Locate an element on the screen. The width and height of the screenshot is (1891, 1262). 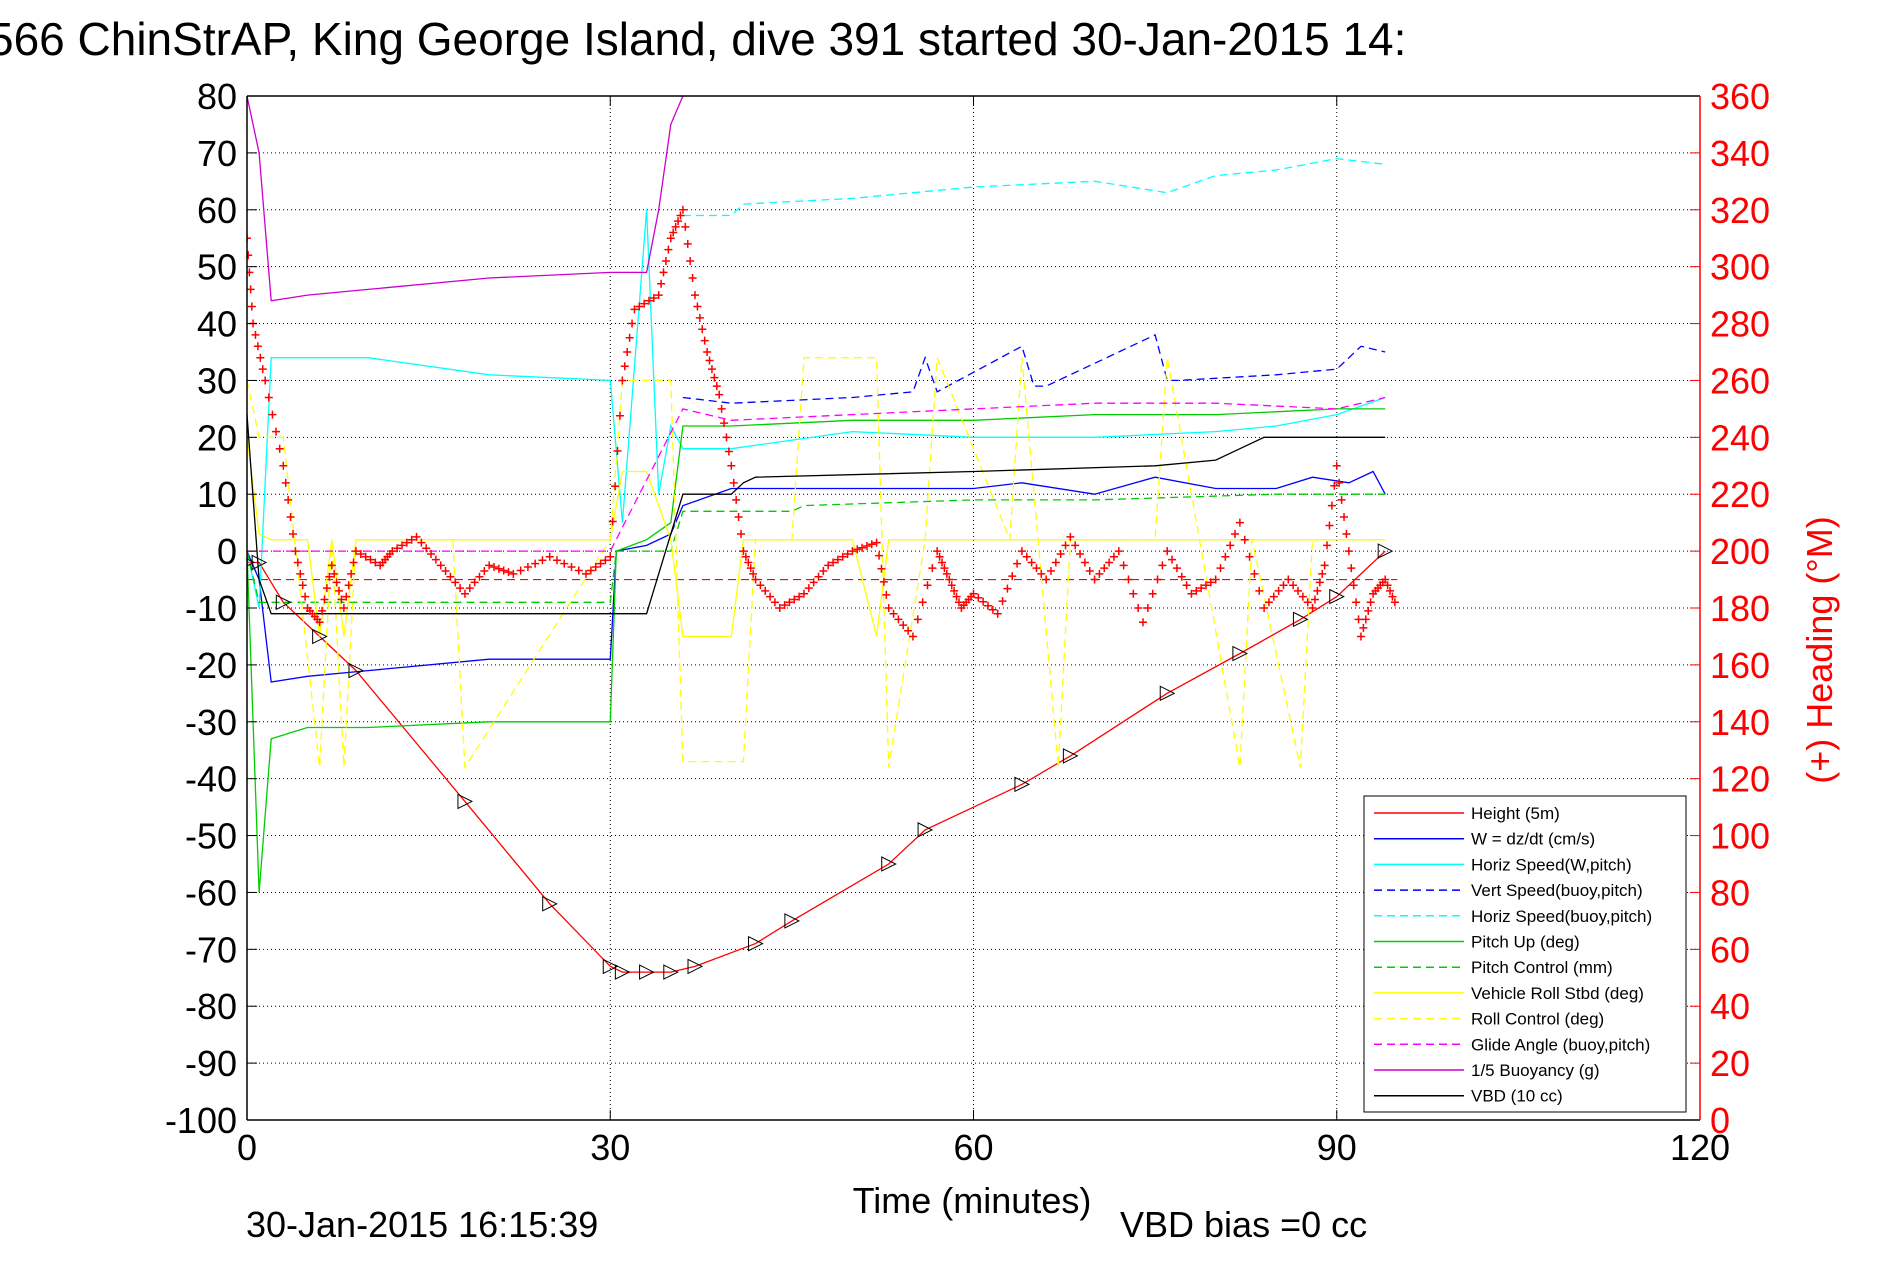
x-axis-label: Time (minutes) is located at coordinates (972, 1200).